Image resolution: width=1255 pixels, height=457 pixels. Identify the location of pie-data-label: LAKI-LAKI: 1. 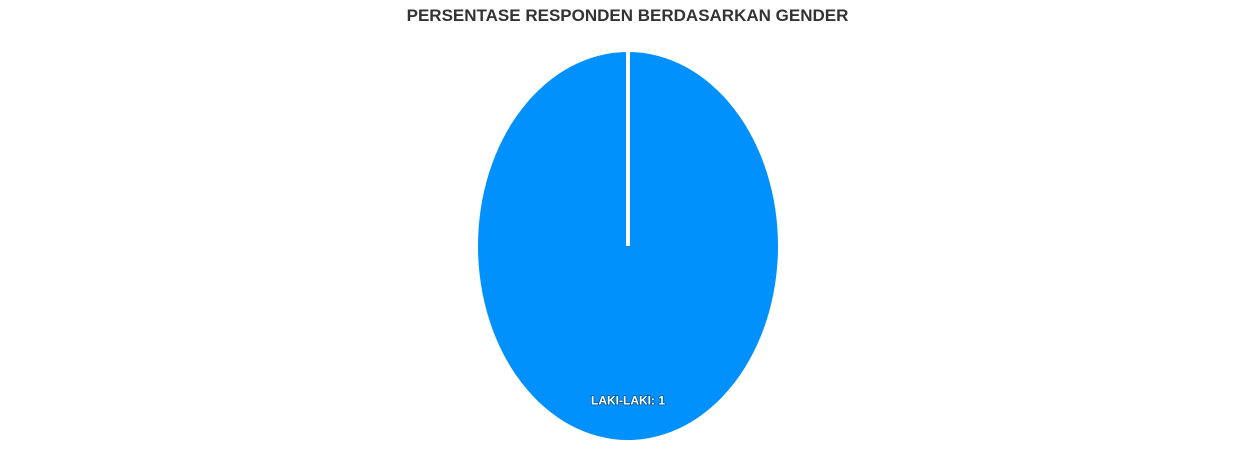
(628, 400).